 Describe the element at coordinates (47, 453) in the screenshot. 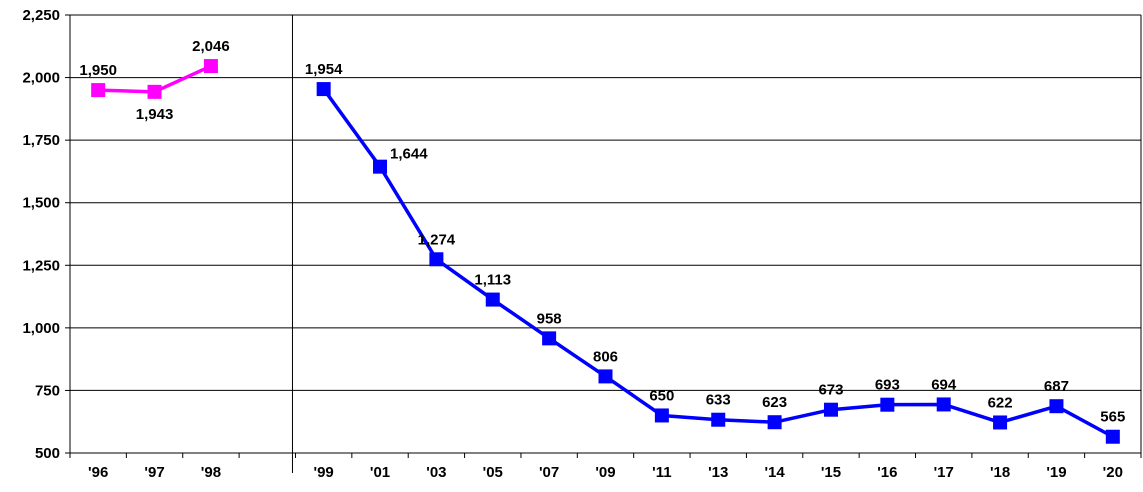

I see `y-tick-label: 500` at that location.